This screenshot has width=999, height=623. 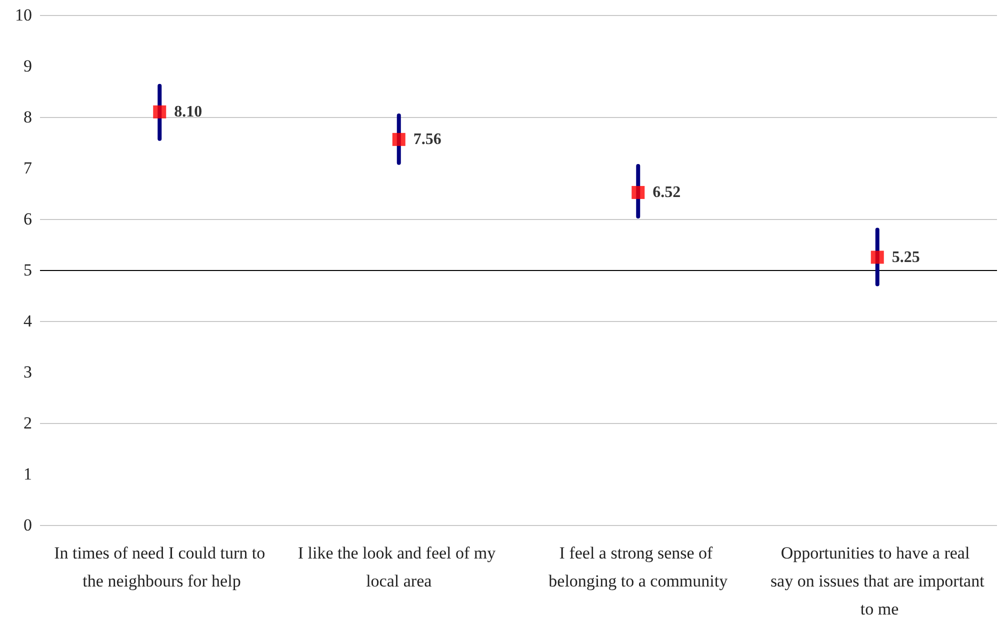 I want to click on data-label: 7.56, so click(x=427, y=139).